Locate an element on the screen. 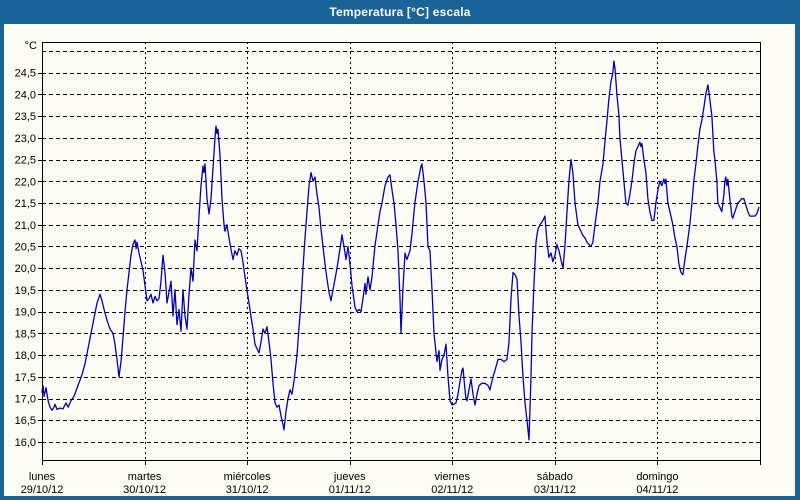  x-axis-day-label: sábado is located at coordinates (555, 477).